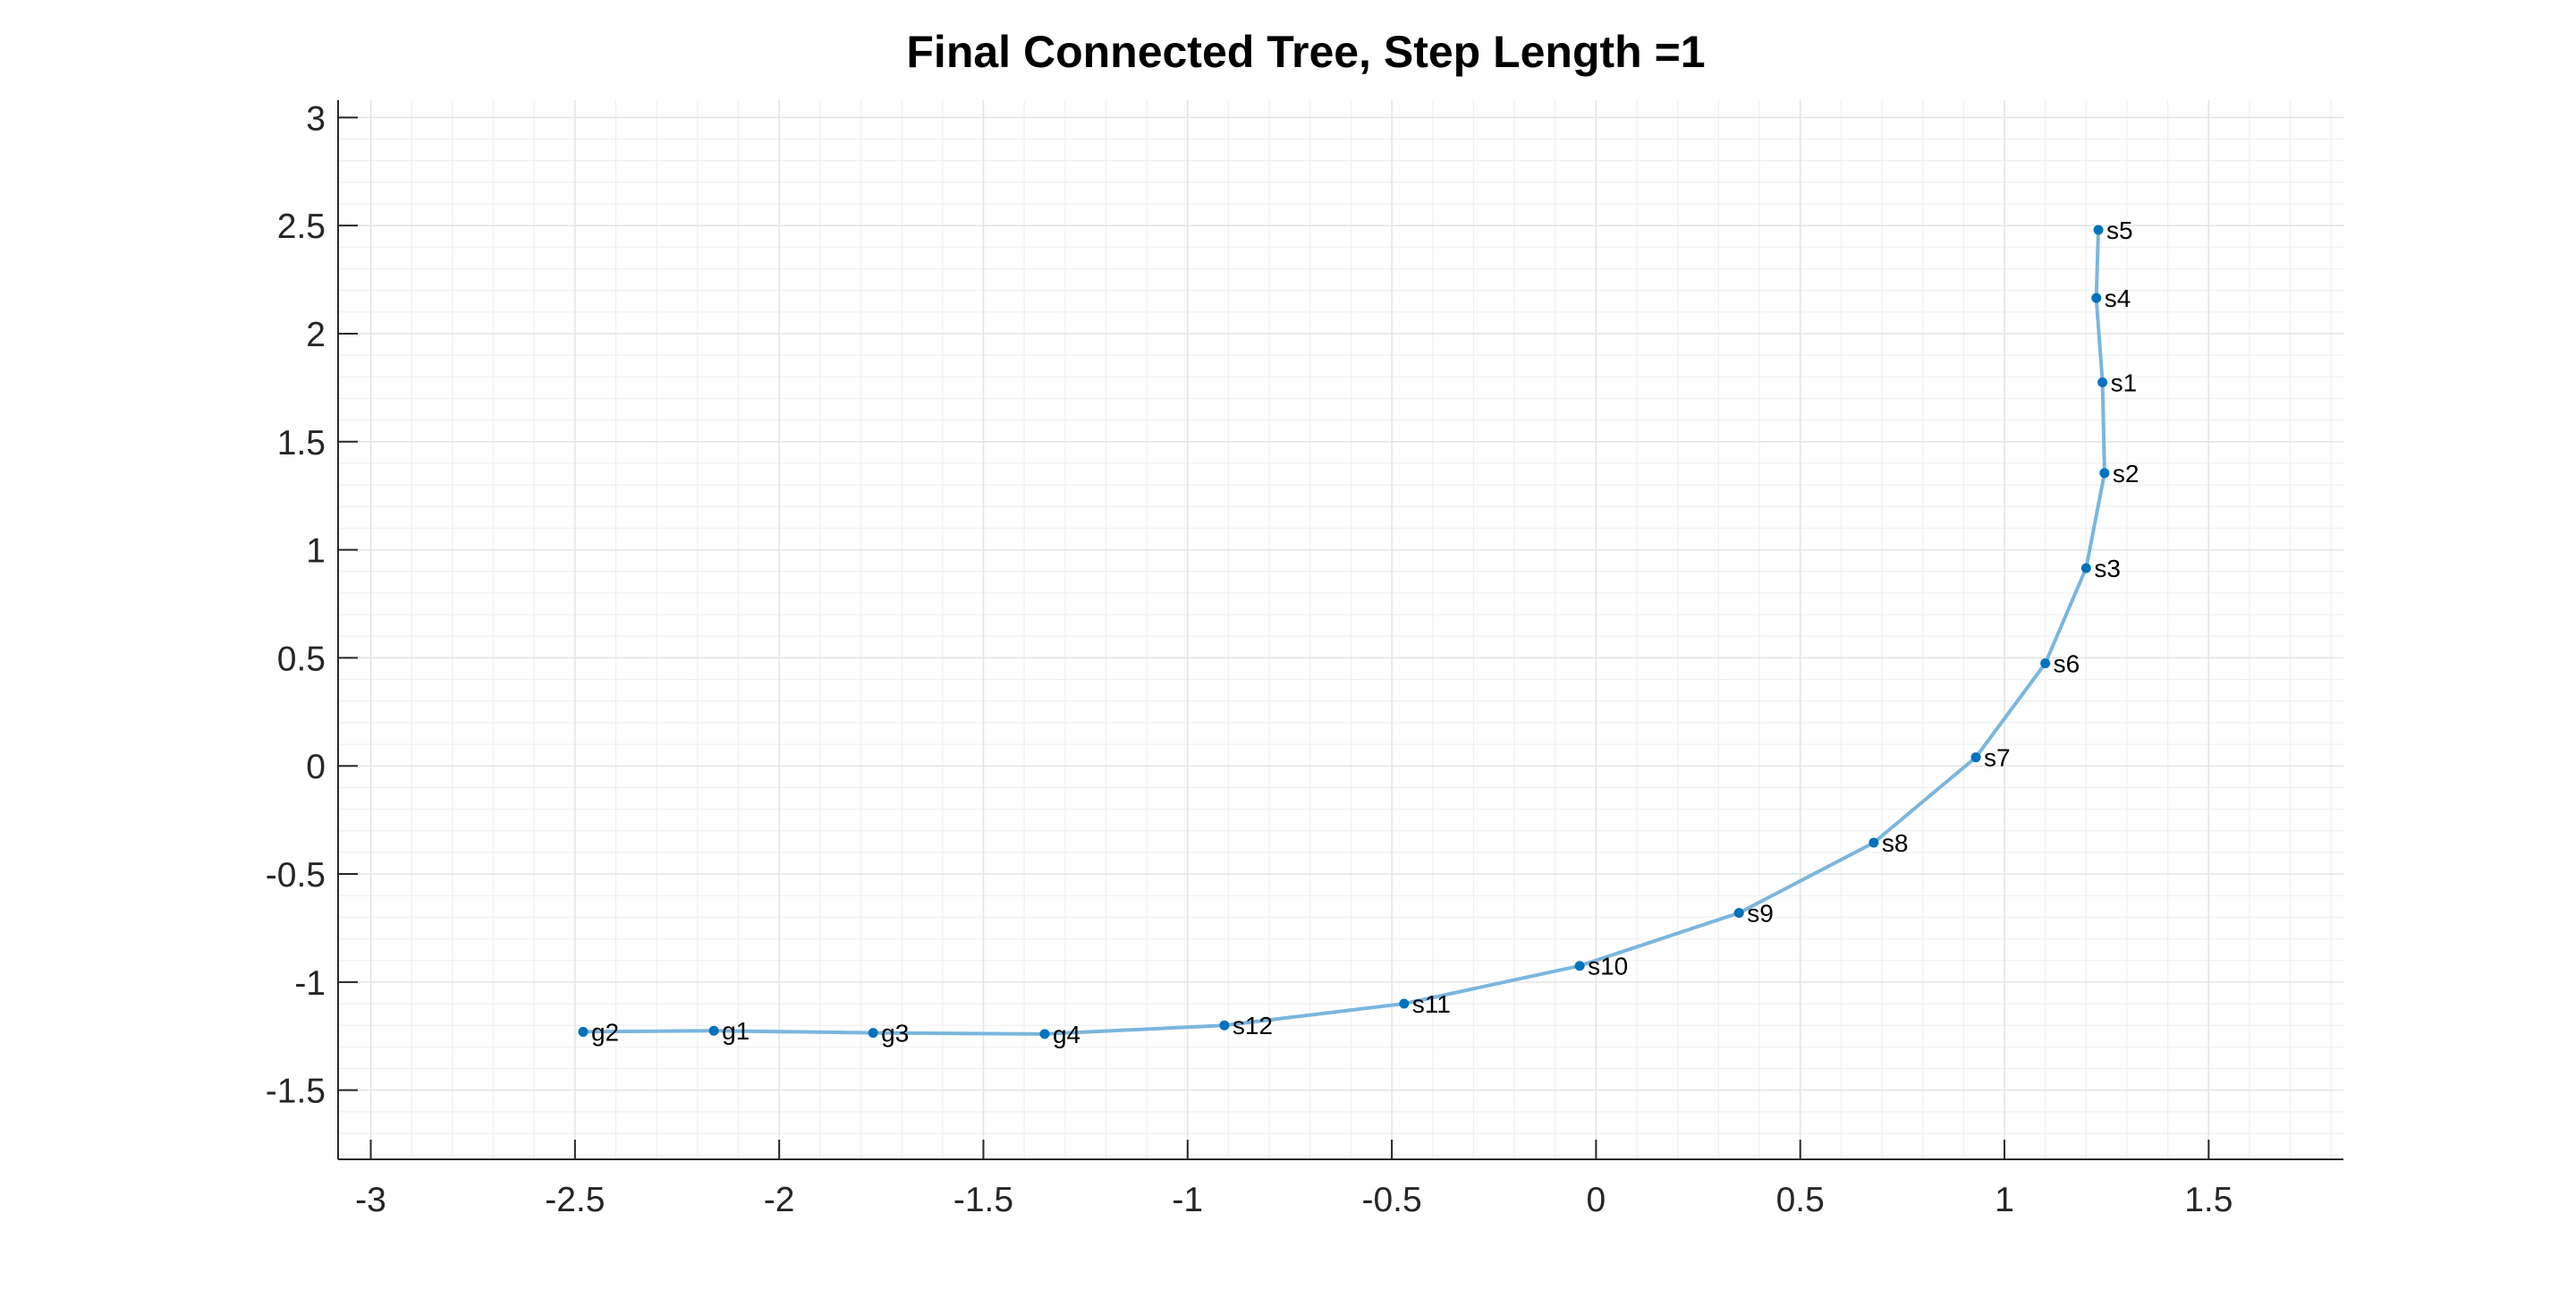 The image size is (2576, 1298). I want to click on node-marker-s3, so click(2085, 568).